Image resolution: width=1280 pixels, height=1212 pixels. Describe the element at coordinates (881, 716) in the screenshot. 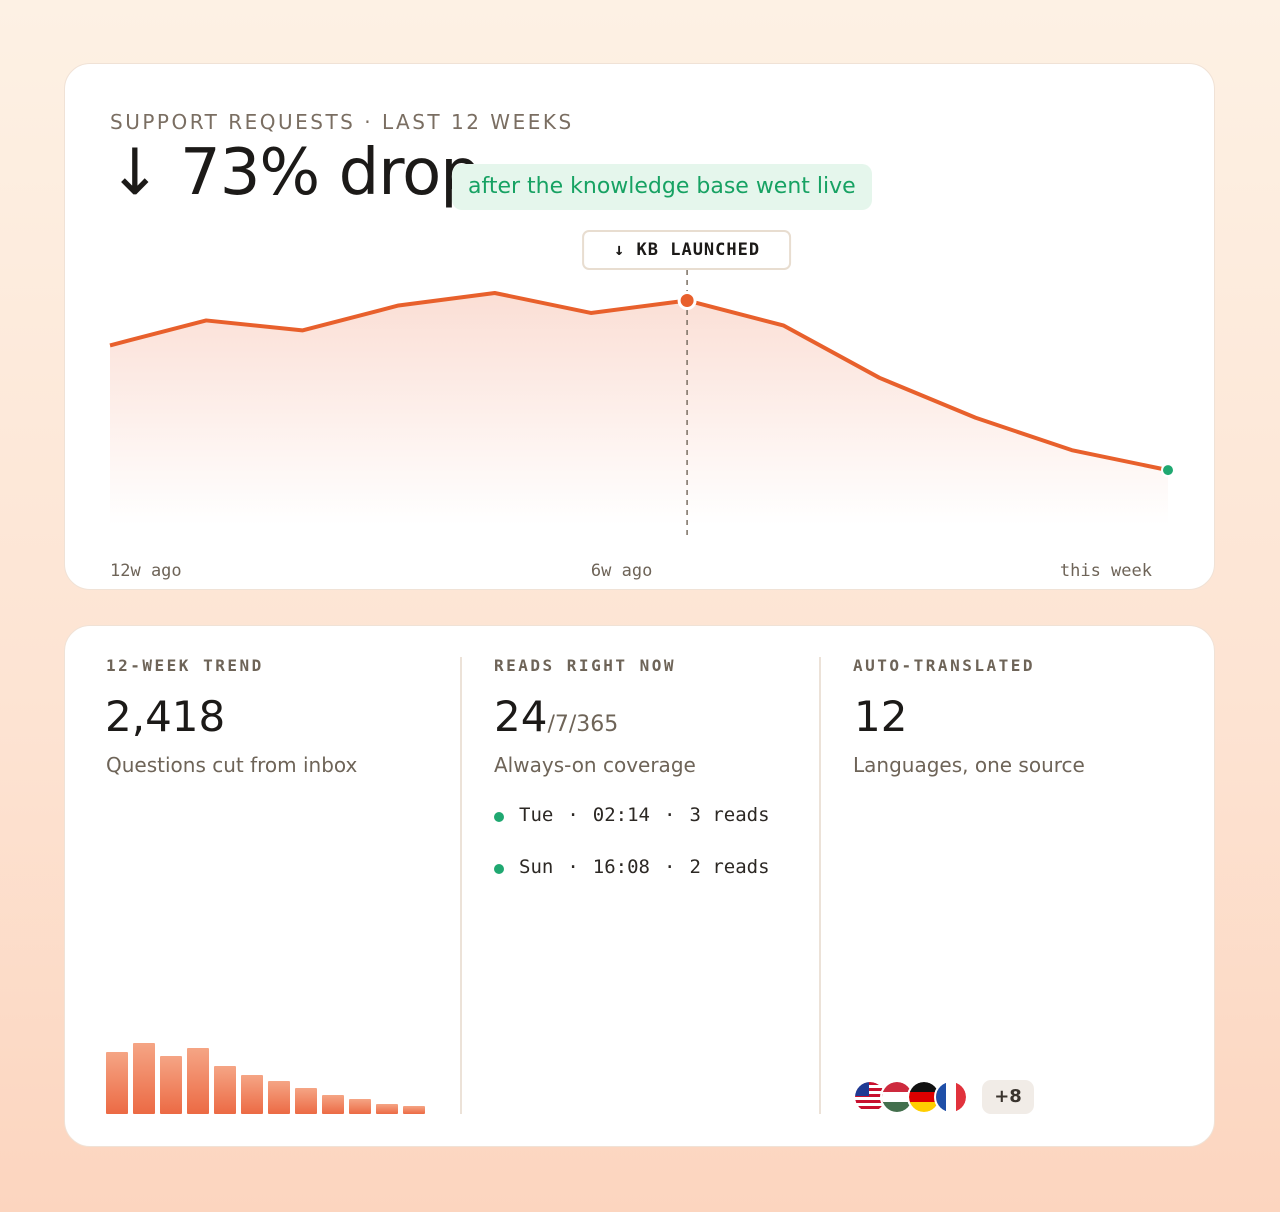

I see `stat-value: 12` at that location.